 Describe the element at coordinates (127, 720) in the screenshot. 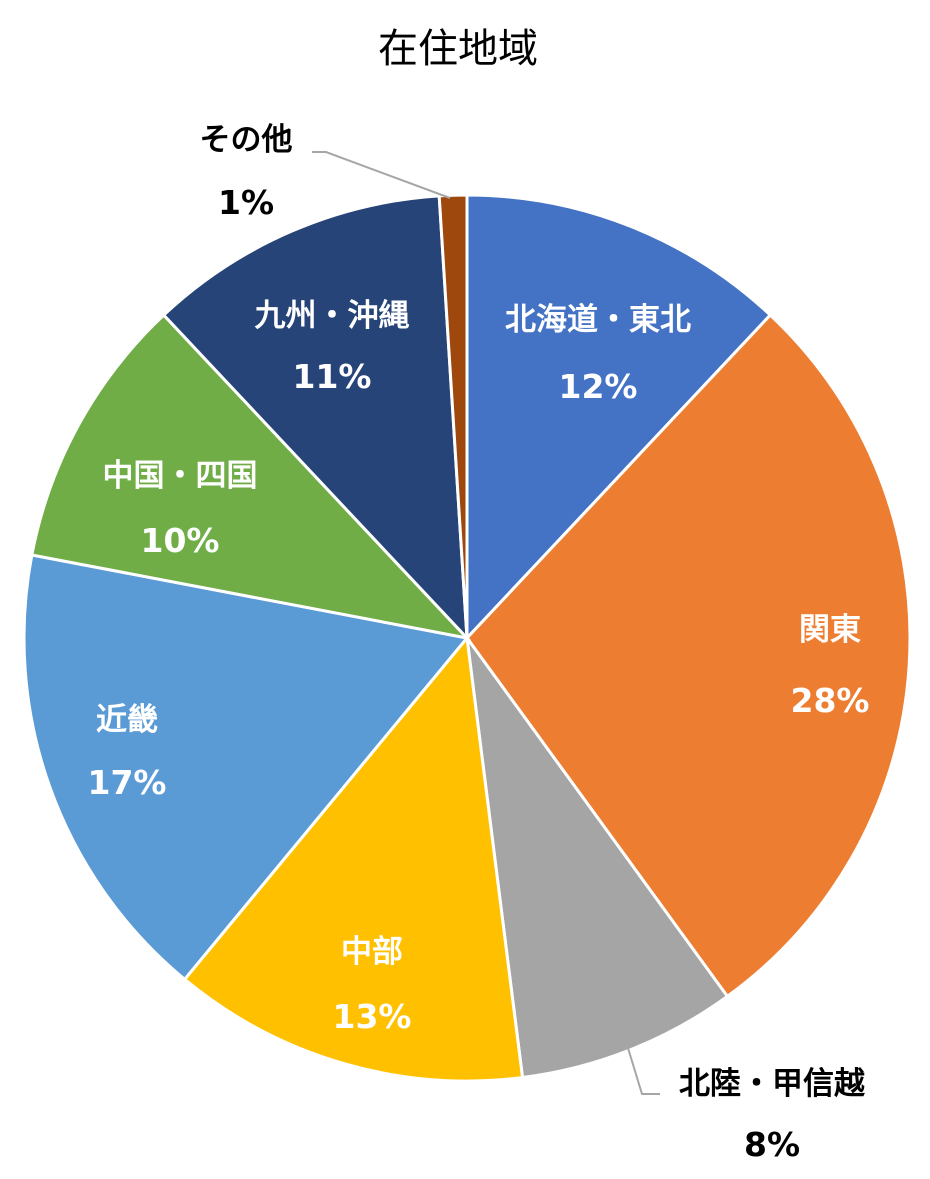

I see `slice-category-label: 近畿` at that location.